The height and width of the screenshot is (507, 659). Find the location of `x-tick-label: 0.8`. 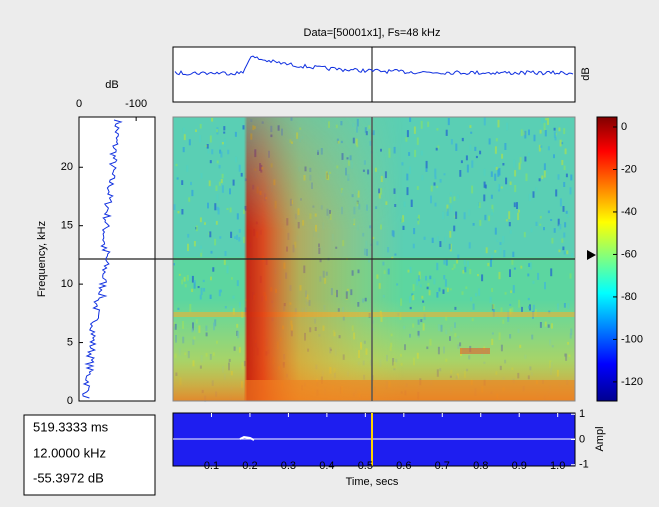

x-tick-label: 0.8 is located at coordinates (480, 466).